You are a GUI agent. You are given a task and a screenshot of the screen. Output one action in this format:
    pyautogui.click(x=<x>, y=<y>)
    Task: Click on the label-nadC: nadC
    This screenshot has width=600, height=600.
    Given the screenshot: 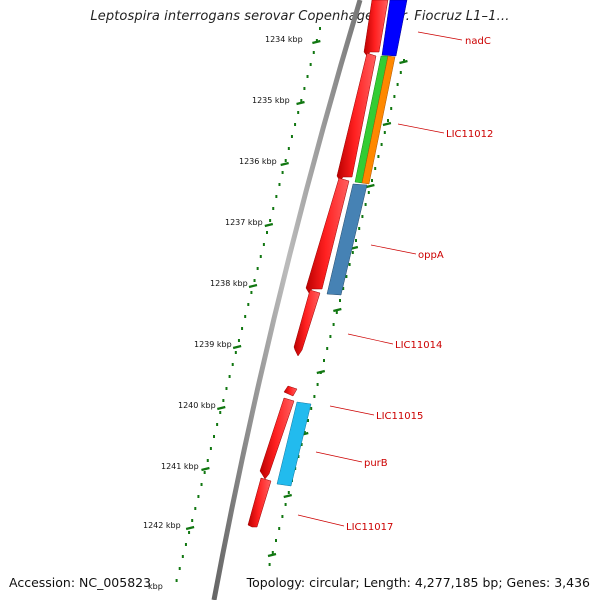 What is the action you would take?
    pyautogui.click(x=478, y=41)
    